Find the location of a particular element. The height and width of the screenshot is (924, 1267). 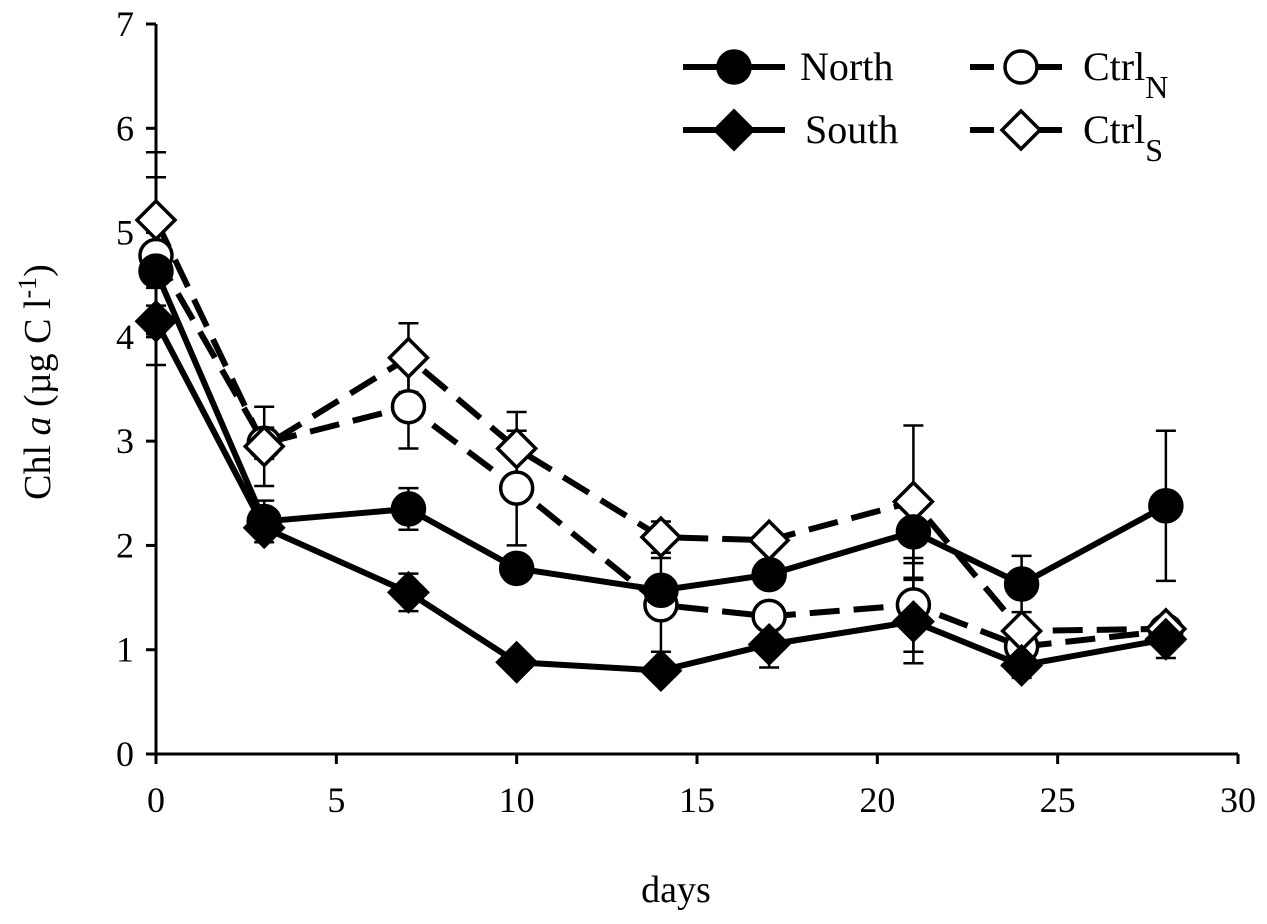

x-tick-label: 20 is located at coordinates (877, 800).